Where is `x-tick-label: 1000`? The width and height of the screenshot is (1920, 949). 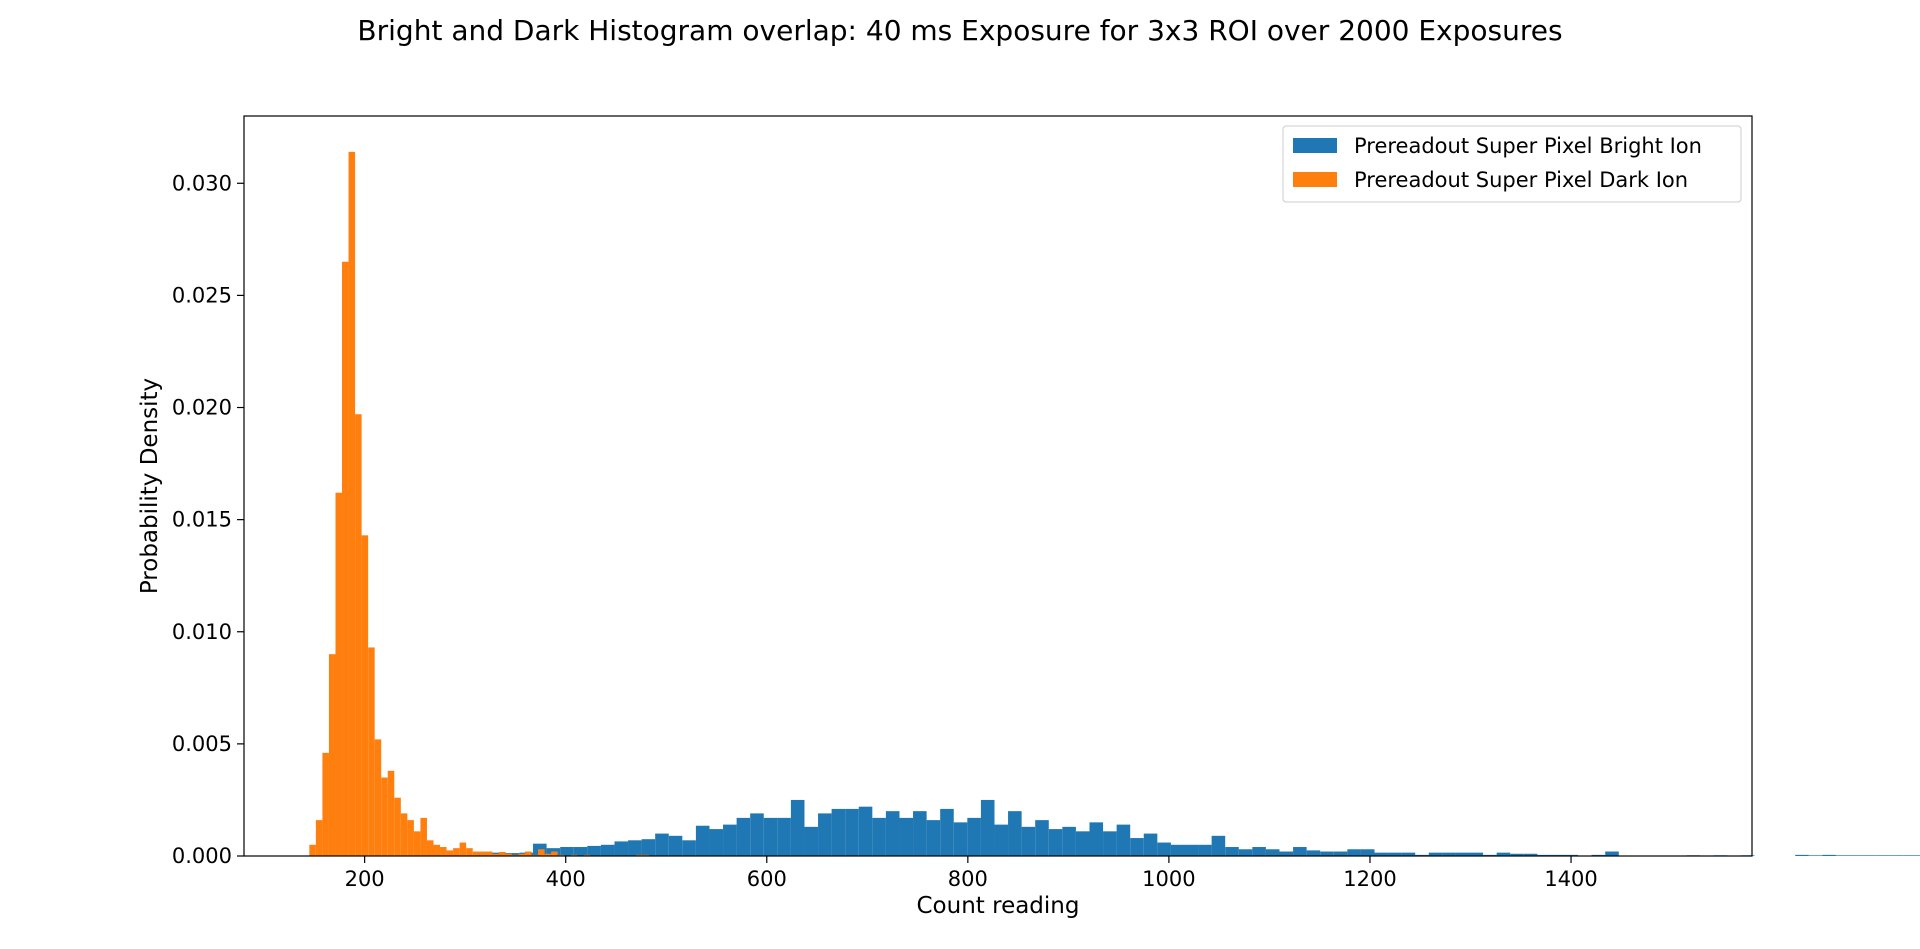
x-tick-label: 1000 is located at coordinates (1168, 879).